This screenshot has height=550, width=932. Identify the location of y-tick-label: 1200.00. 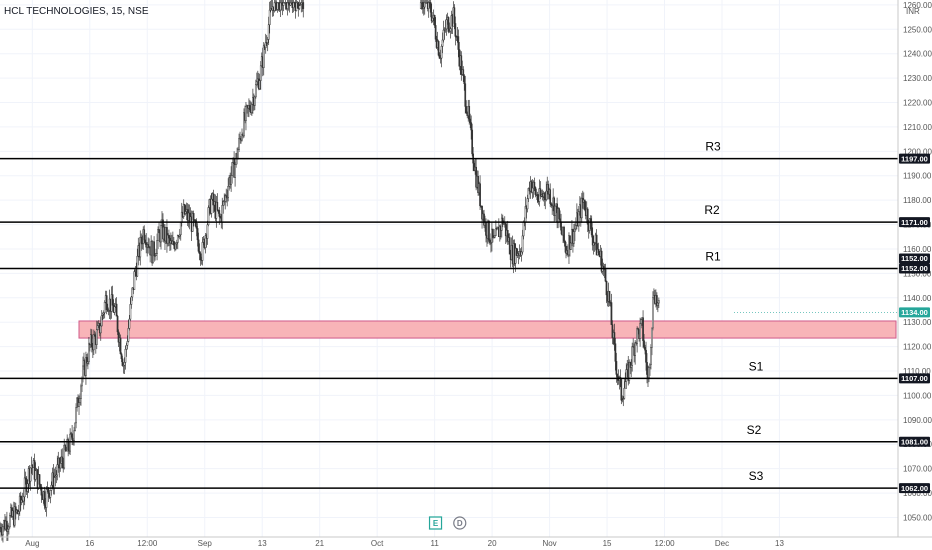
(917, 151).